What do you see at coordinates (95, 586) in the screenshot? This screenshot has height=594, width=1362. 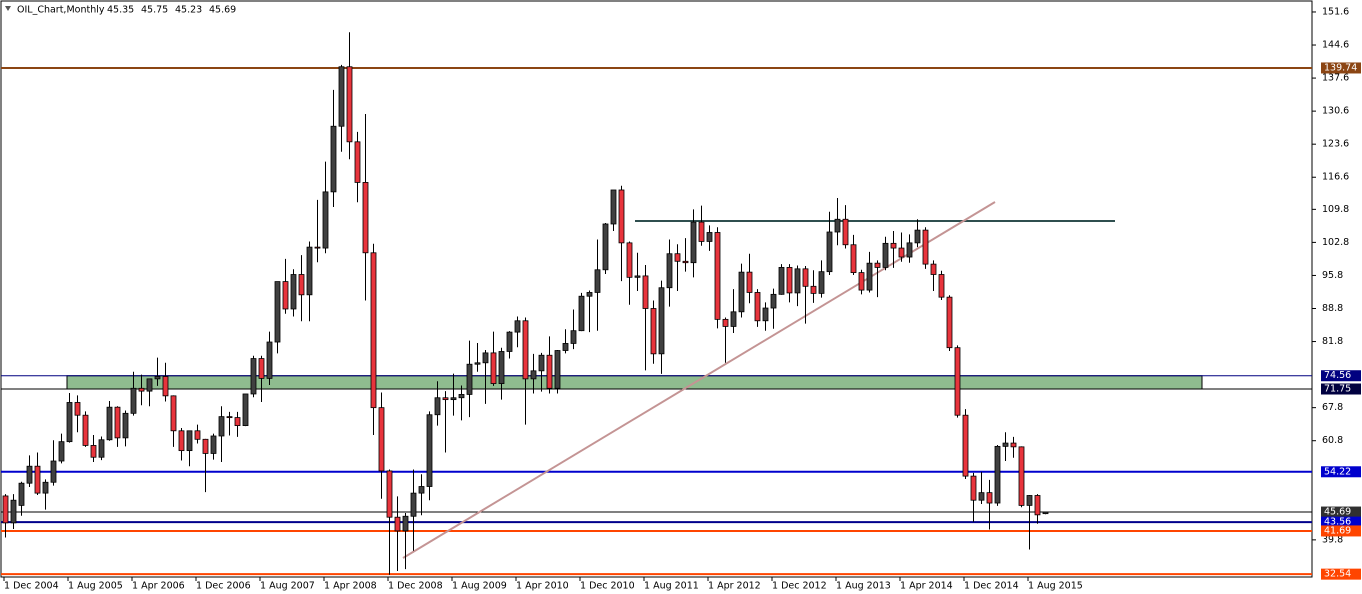 I see `x-tick-label: 1 Aug 2005` at bounding box center [95, 586].